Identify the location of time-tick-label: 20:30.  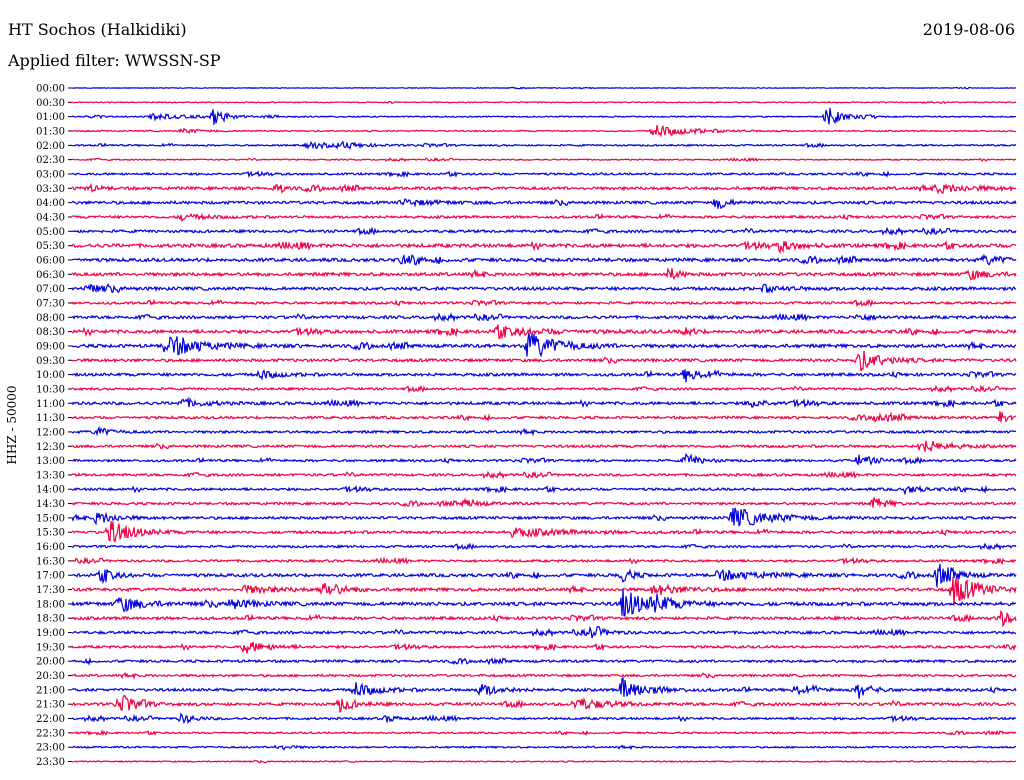
(50, 676).